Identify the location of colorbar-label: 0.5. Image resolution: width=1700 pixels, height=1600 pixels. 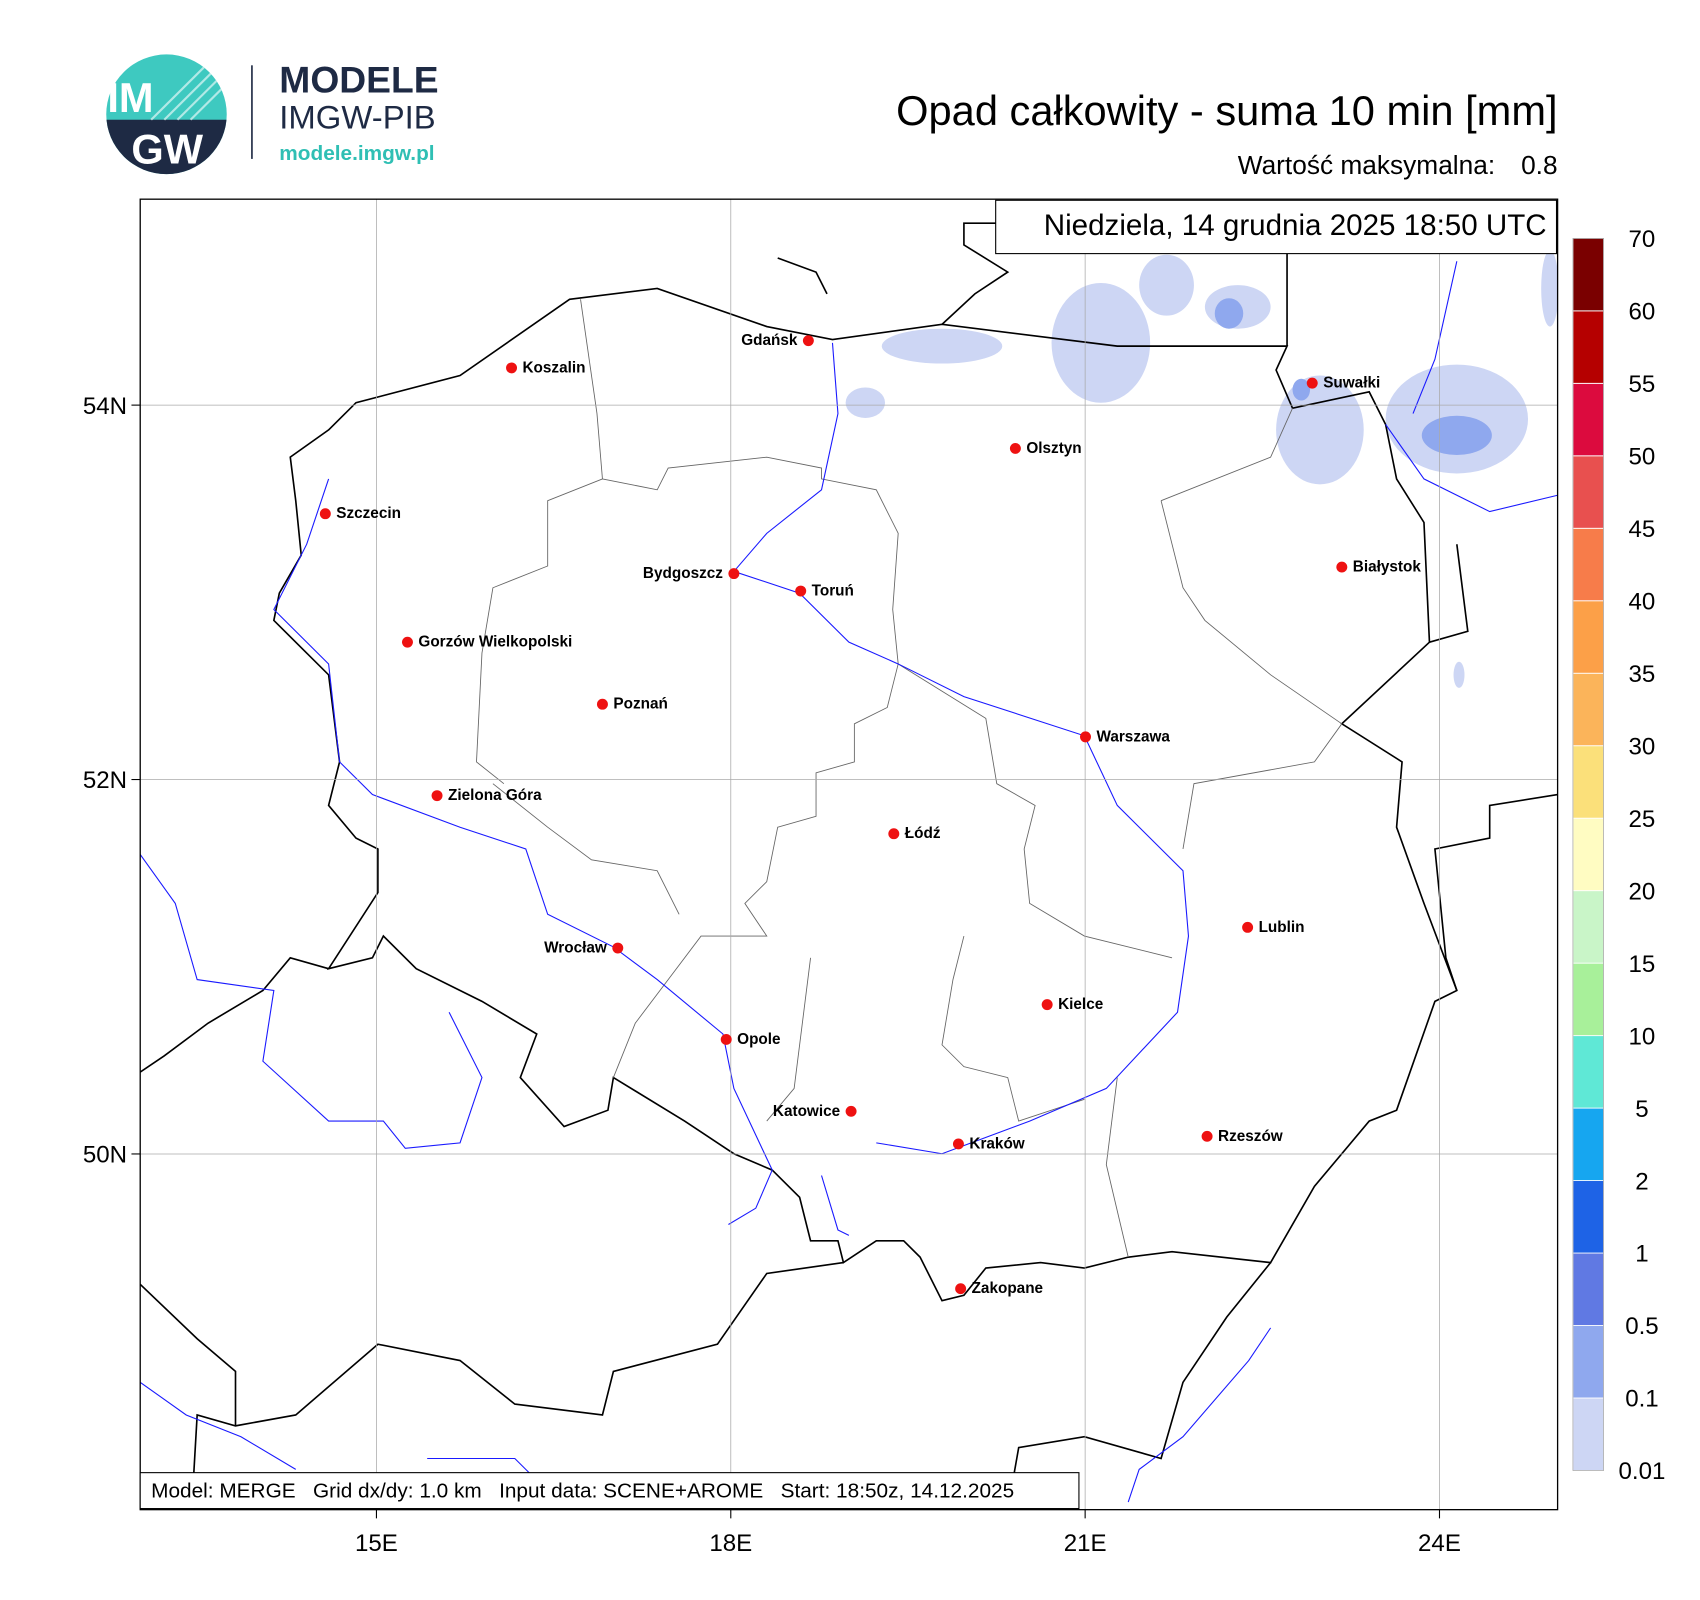
(1641, 1326).